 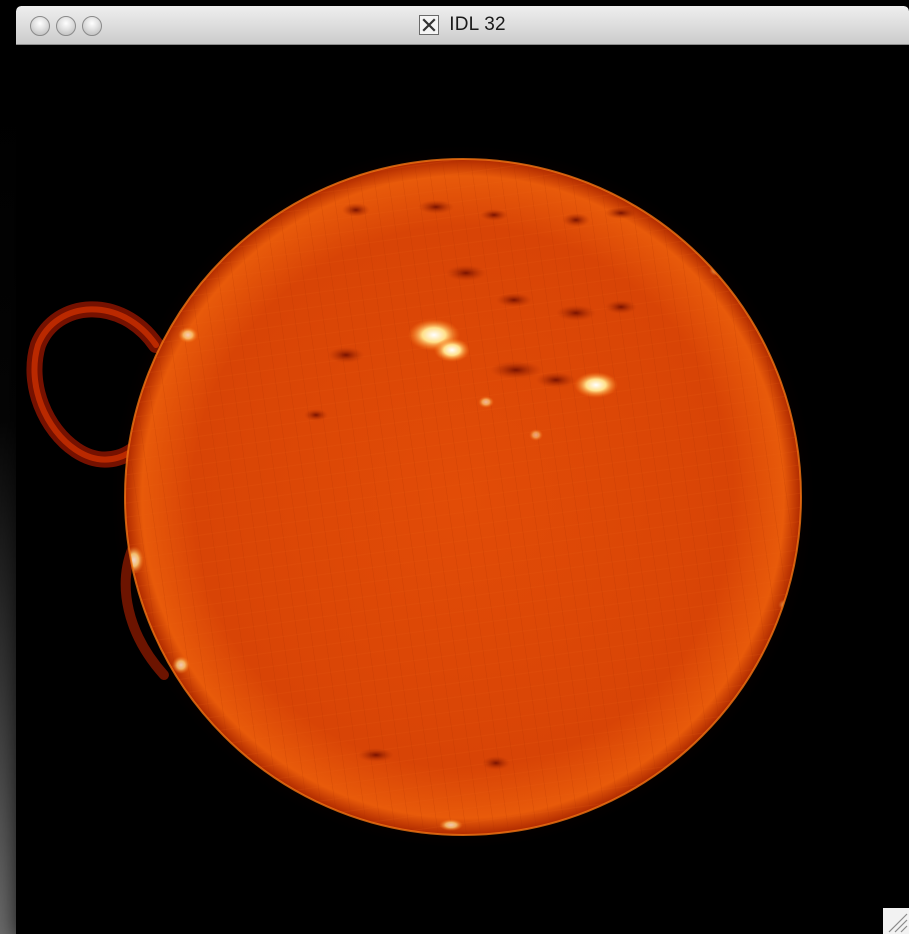 What do you see at coordinates (97, 490) in the screenshot?
I see `prominence` at bounding box center [97, 490].